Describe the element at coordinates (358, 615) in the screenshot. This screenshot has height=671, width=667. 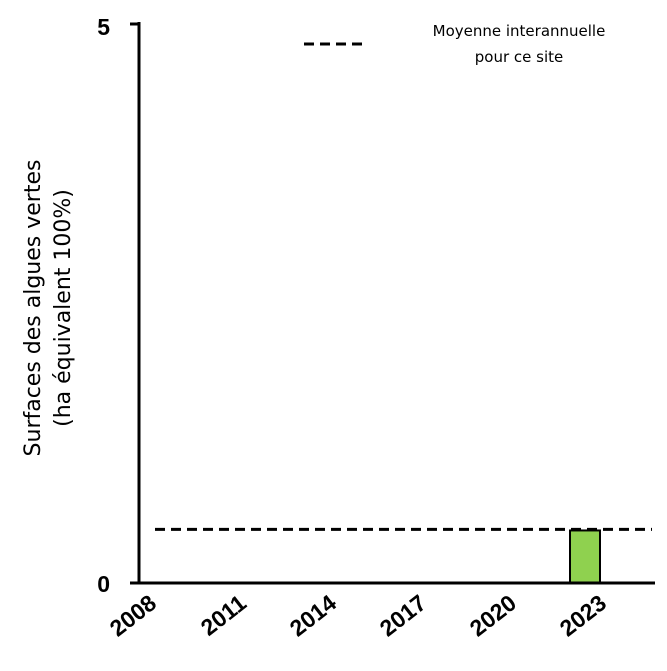
I see `x-tick-labels: 2008 2011 2014 2017 2020 2023` at that location.